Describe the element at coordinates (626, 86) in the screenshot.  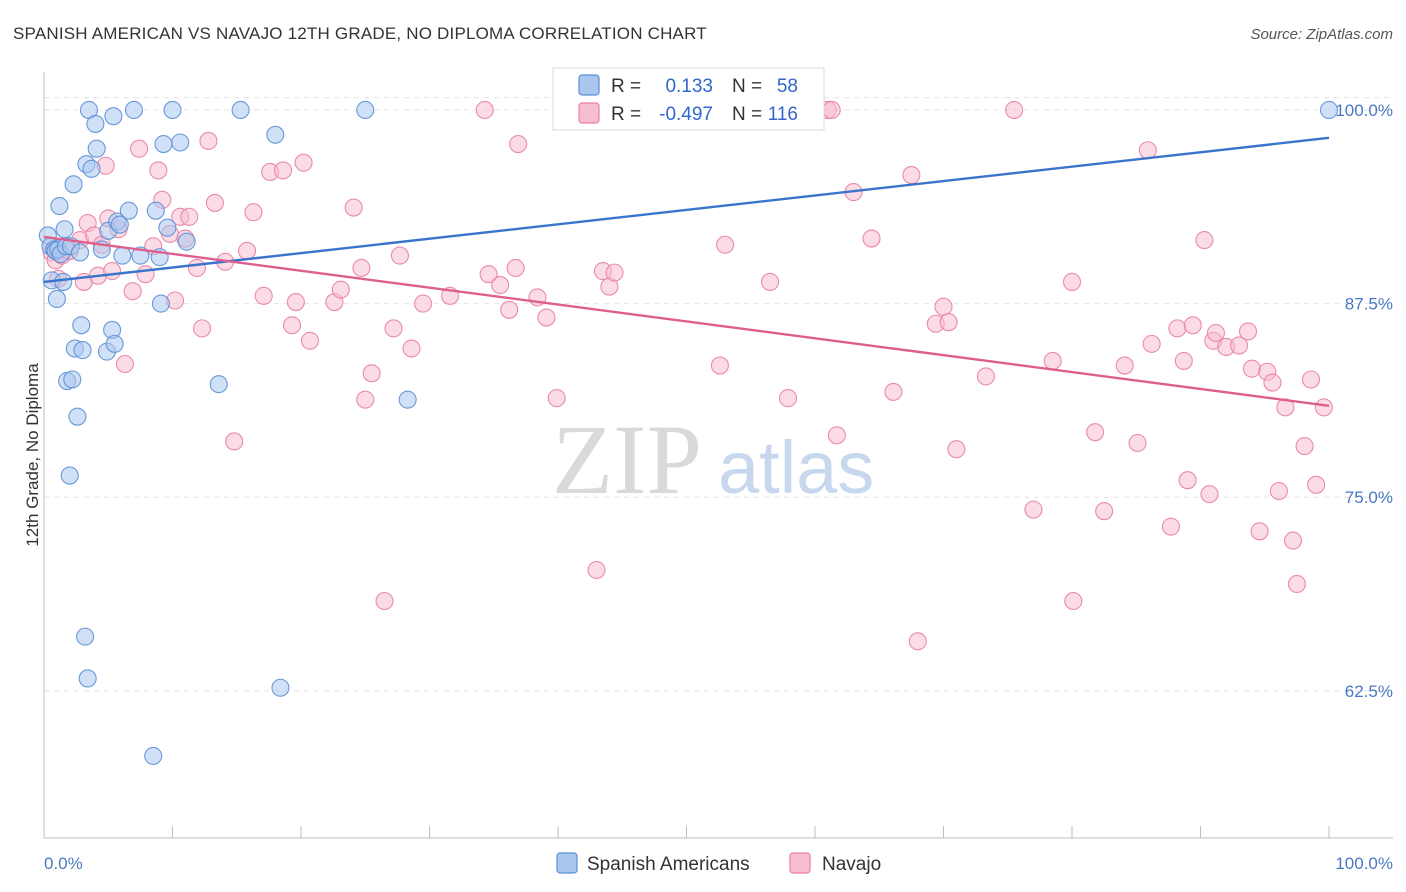
I see `legend-r-label-1: R =` at that location.